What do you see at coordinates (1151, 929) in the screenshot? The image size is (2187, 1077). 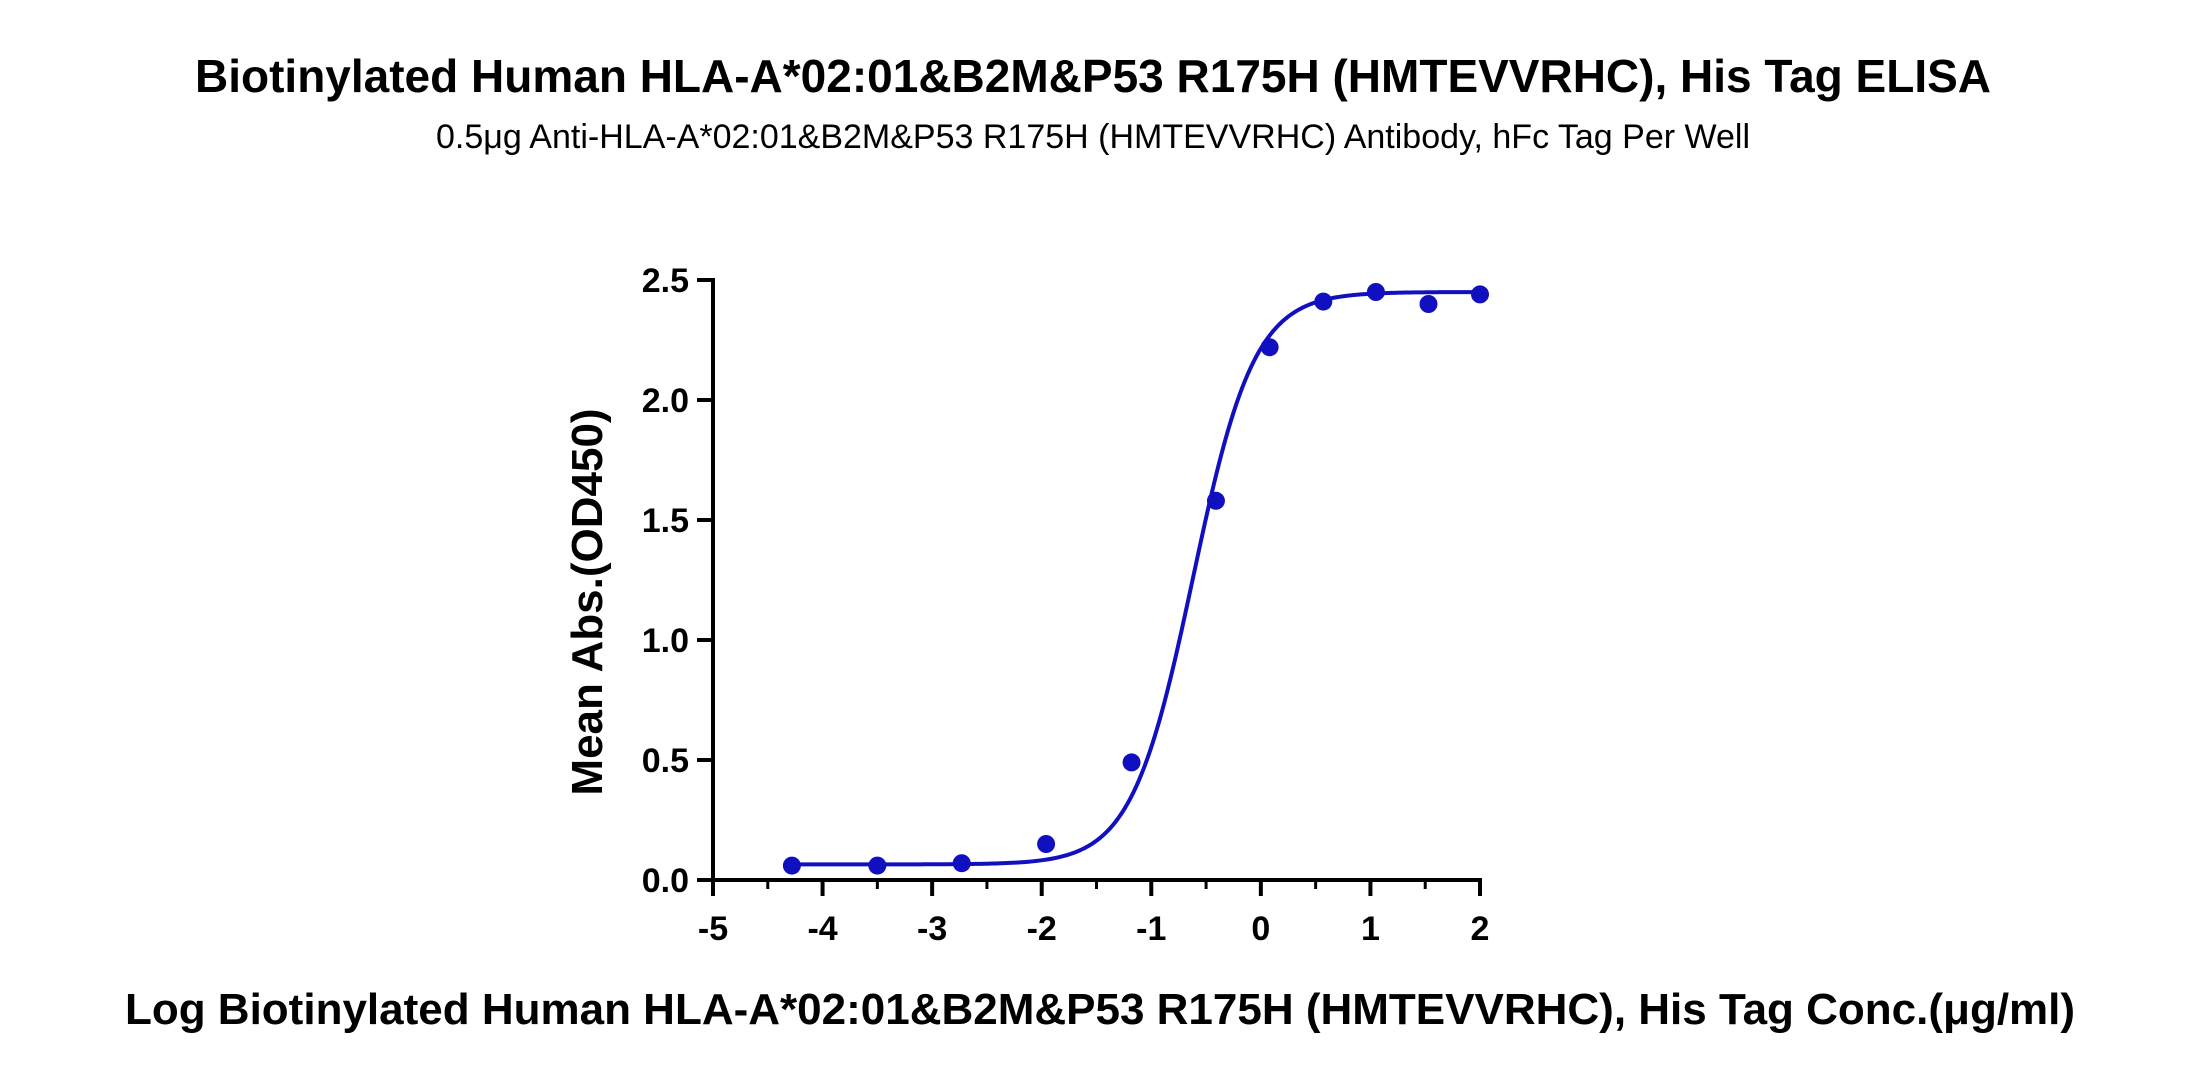 I see `x-tick-label: -1` at bounding box center [1151, 929].